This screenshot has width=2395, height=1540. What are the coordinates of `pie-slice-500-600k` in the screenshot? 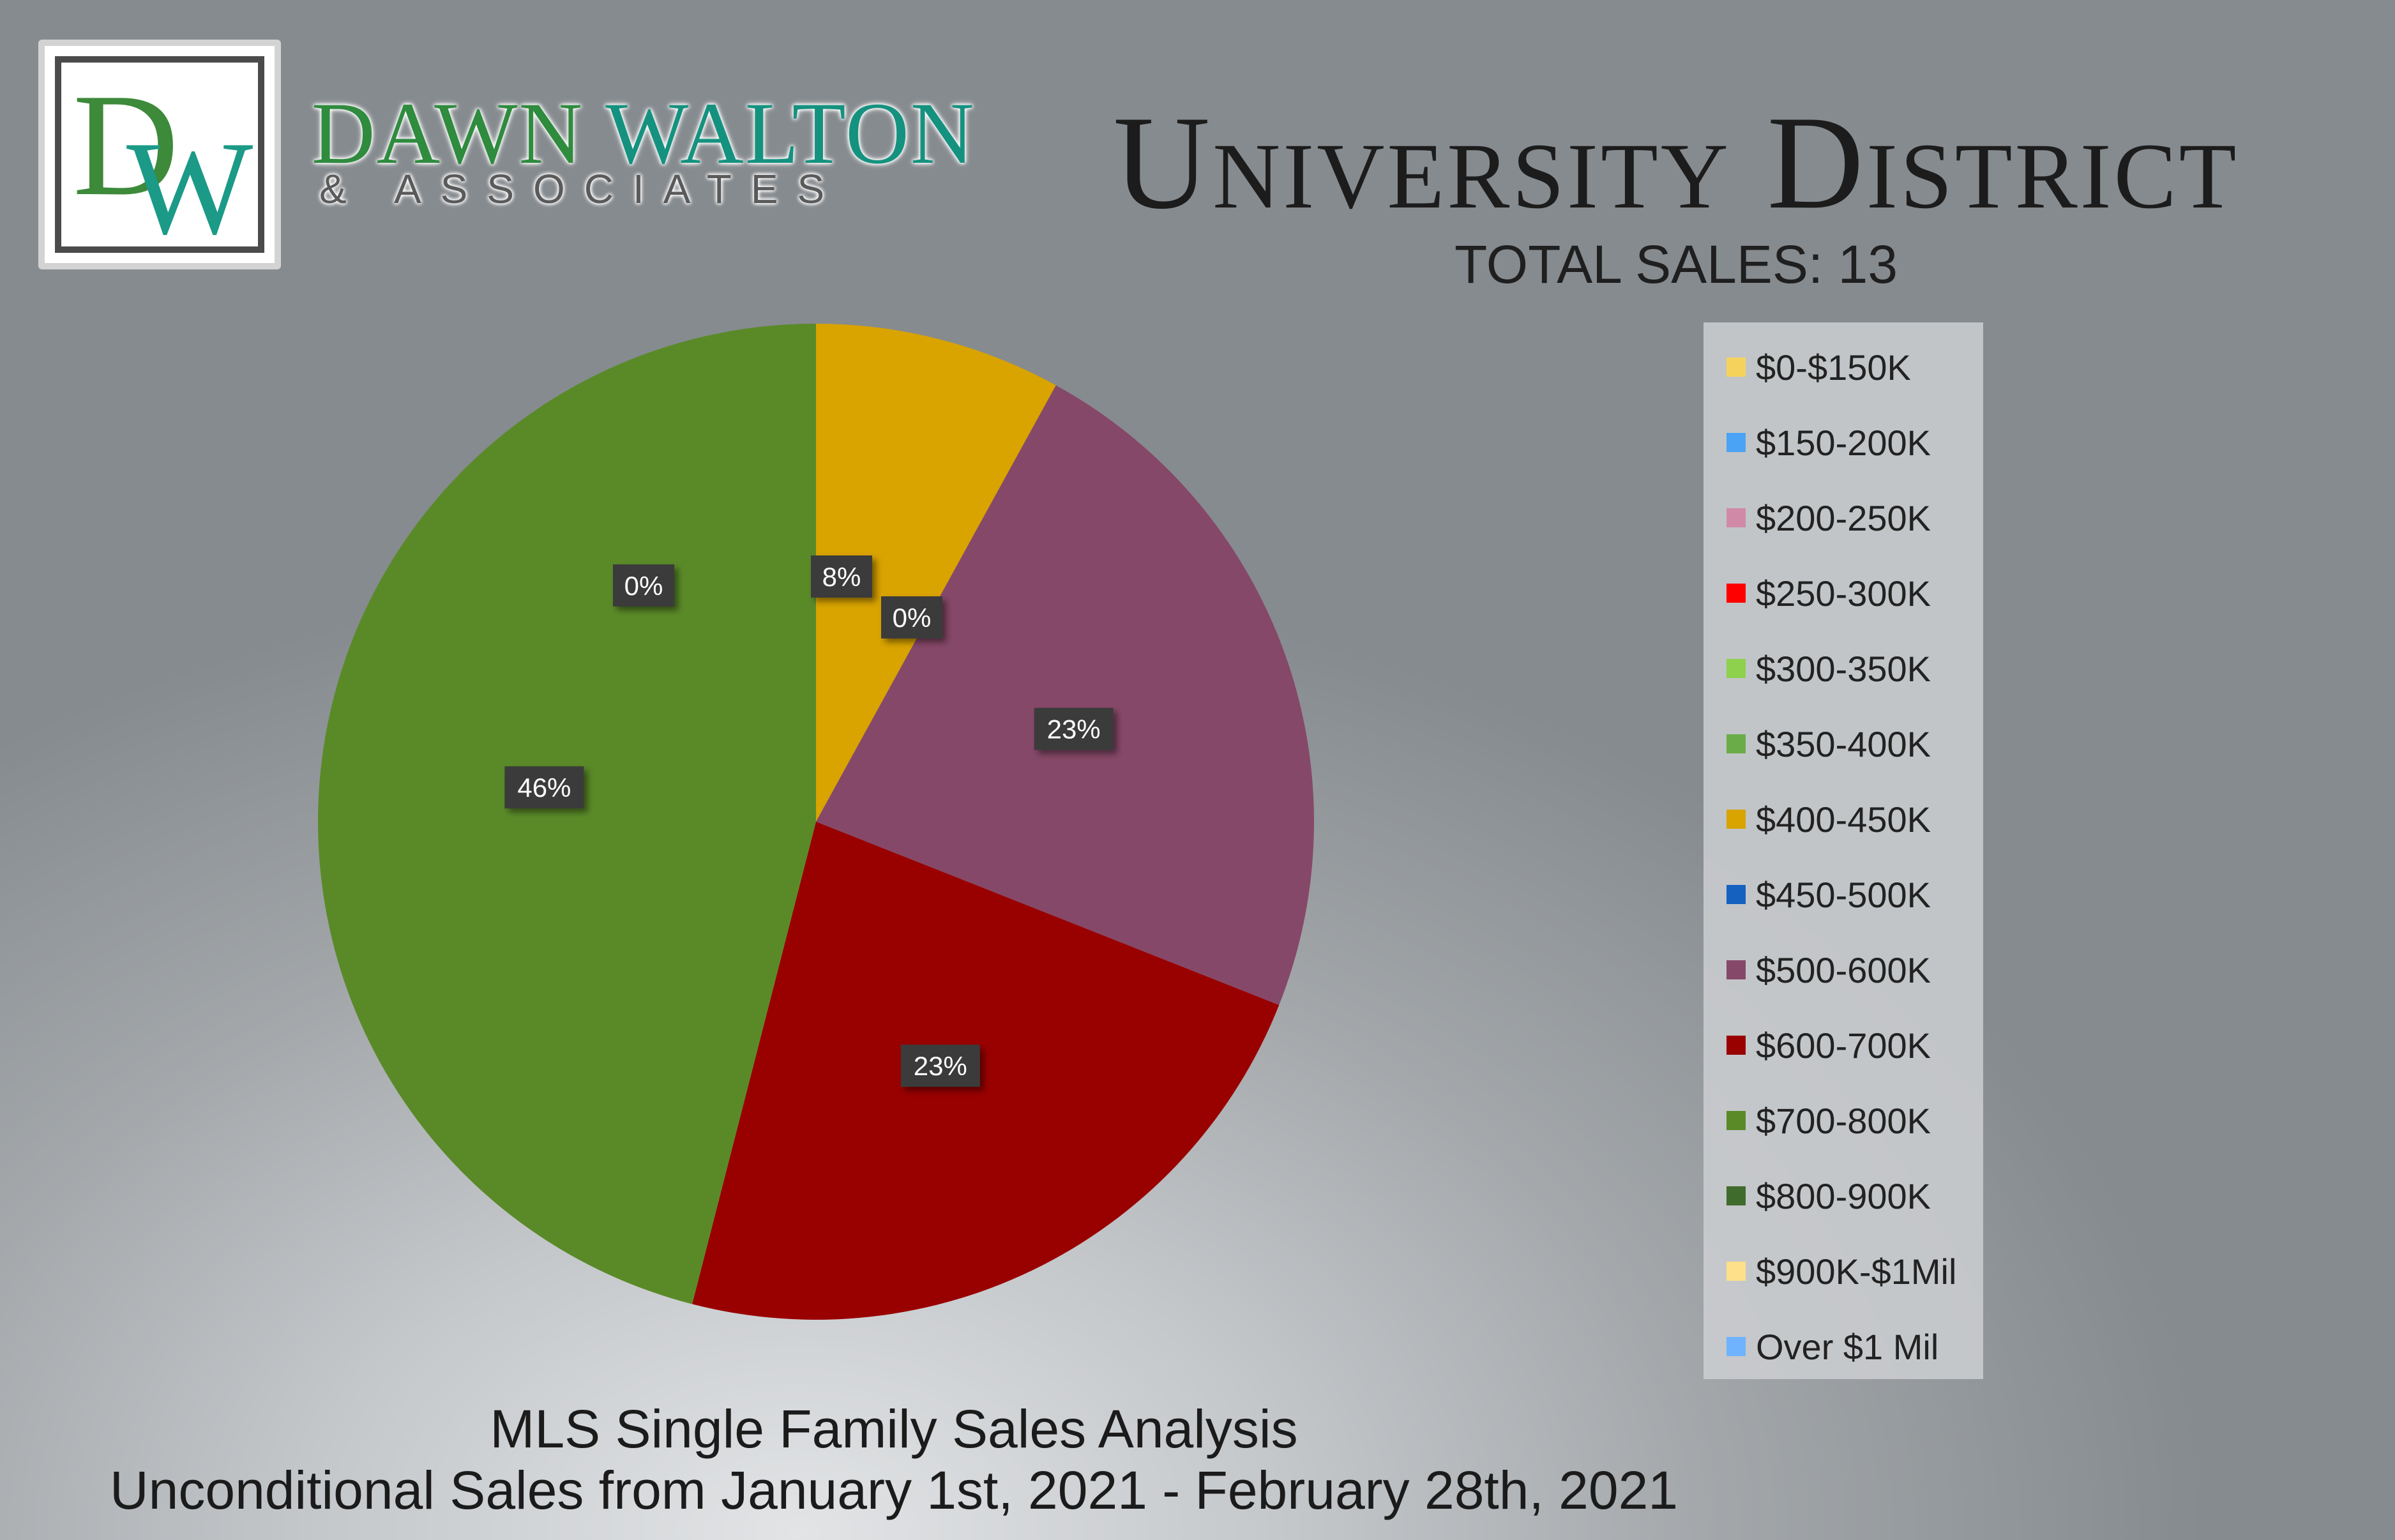 It's located at (1065, 695).